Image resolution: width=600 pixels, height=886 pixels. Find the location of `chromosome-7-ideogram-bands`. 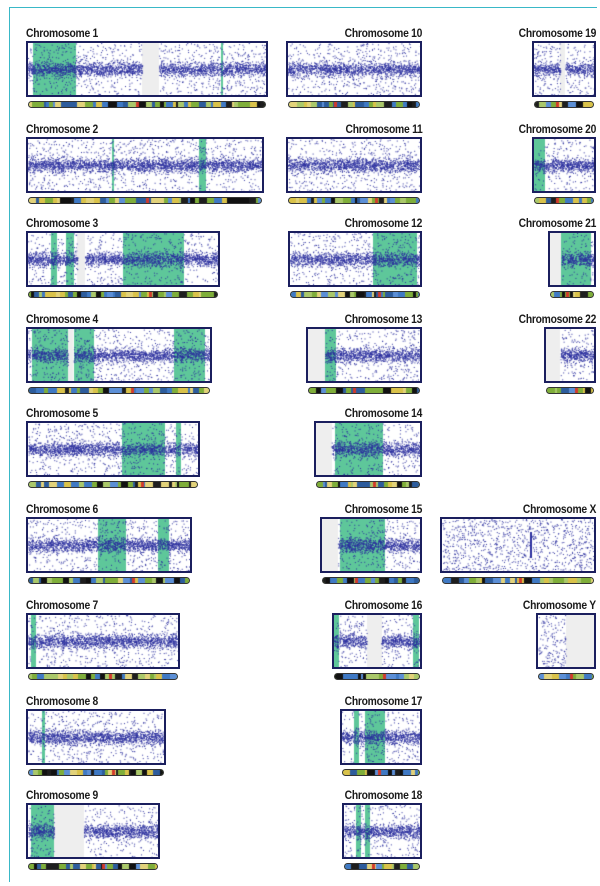

chromosome-7-ideogram-bands is located at coordinates (103, 676).